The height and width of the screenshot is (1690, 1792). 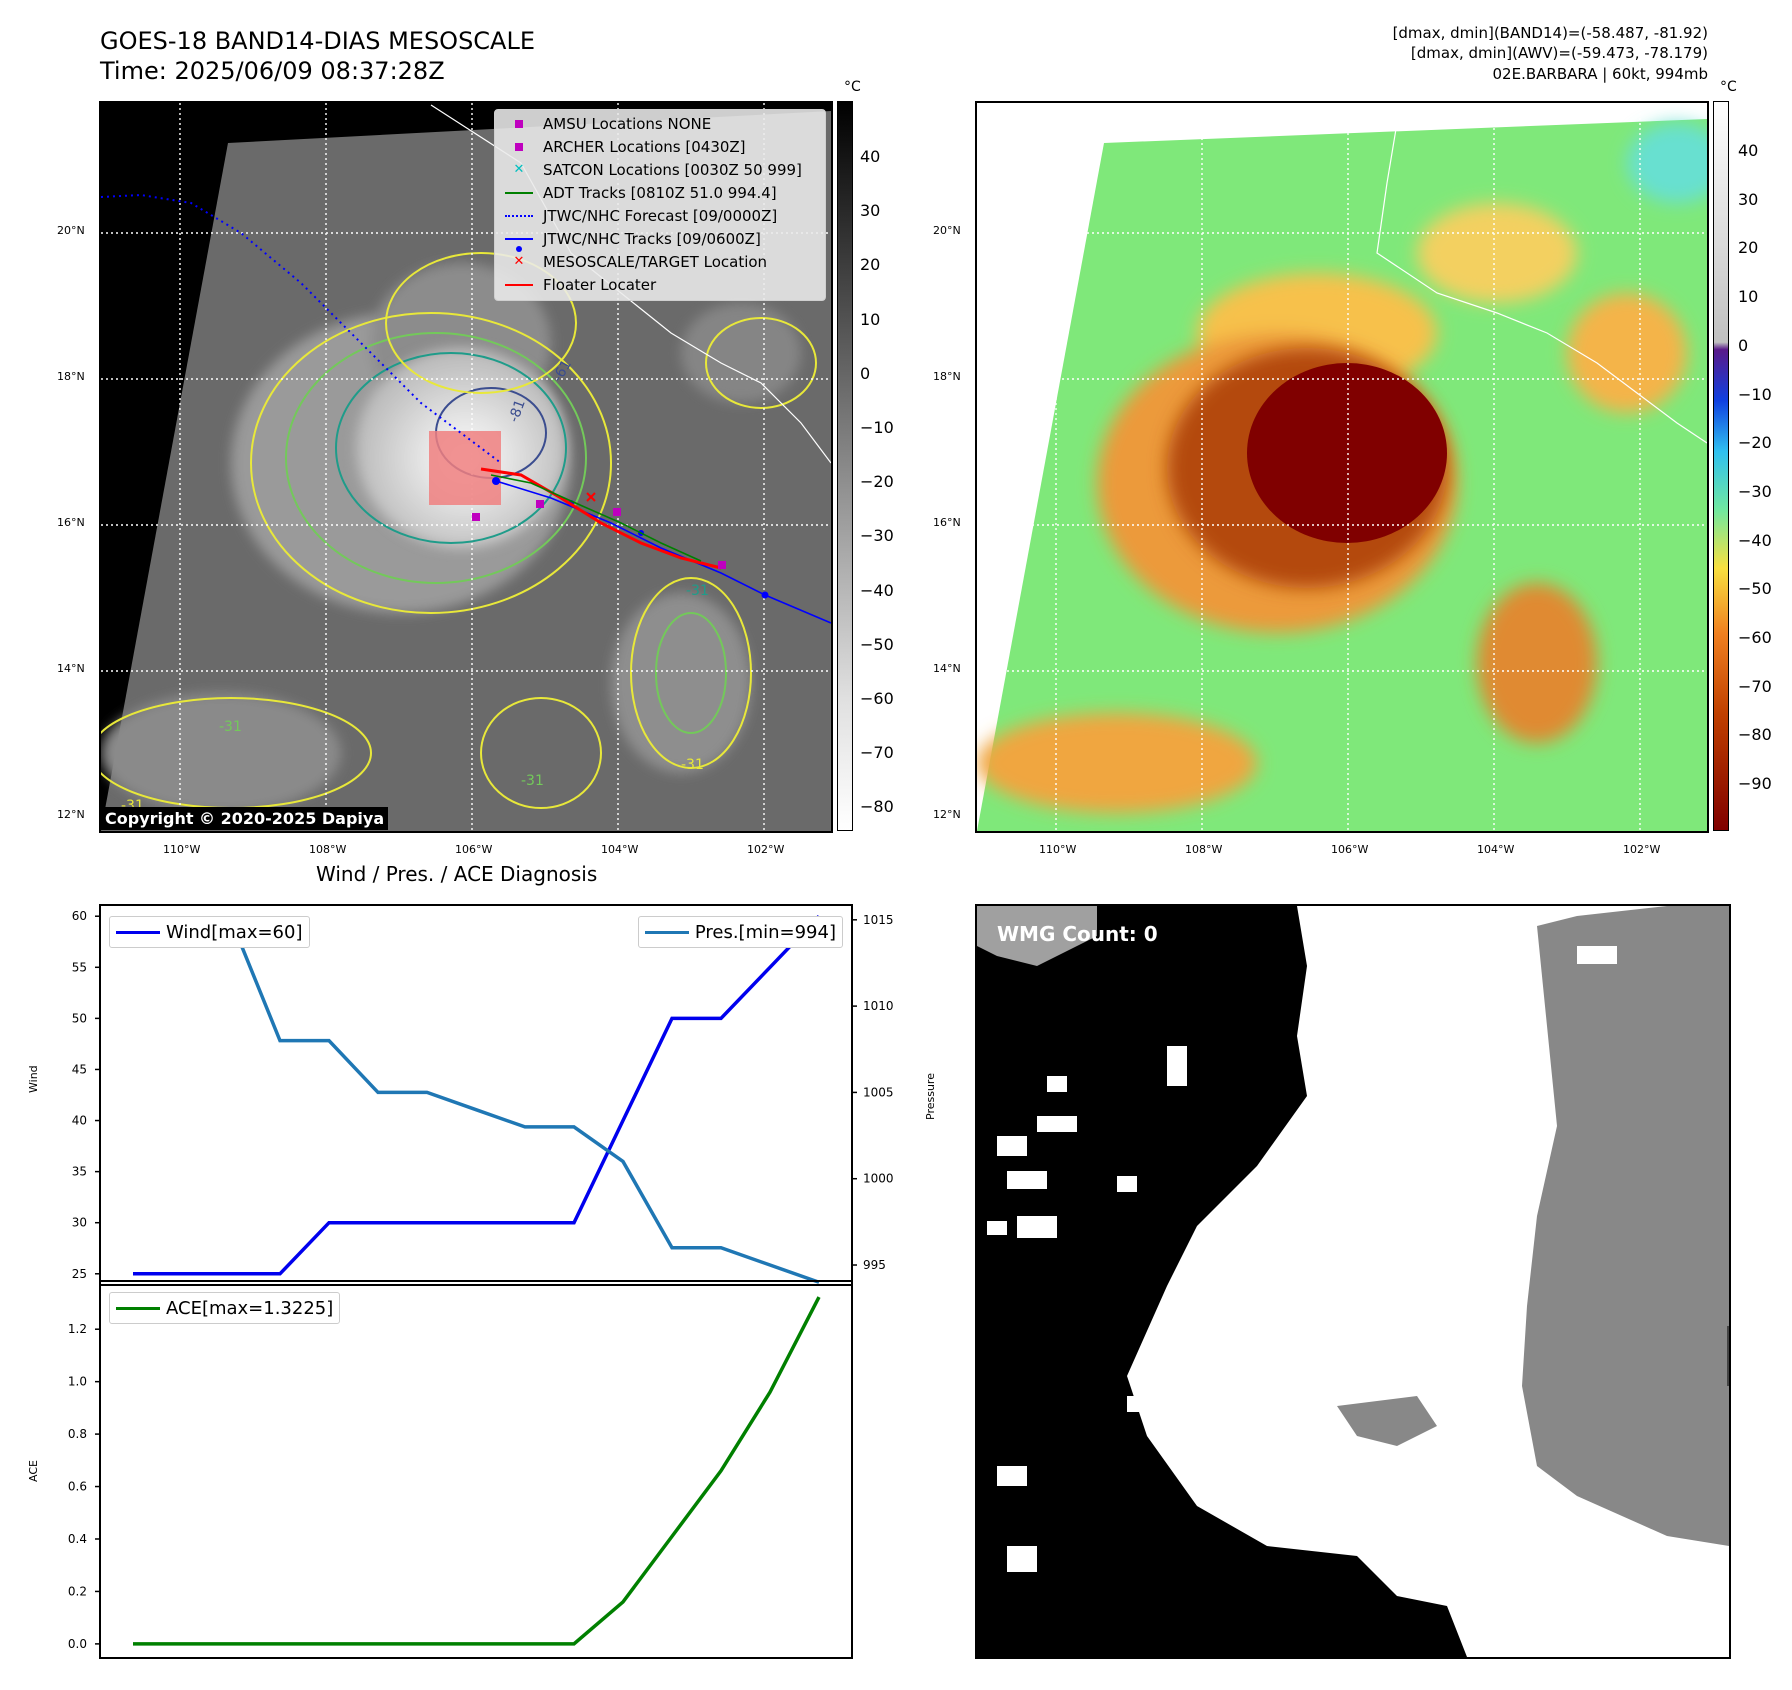 I want to click on color-colorbar-tick: −80, so click(x=1755, y=735).